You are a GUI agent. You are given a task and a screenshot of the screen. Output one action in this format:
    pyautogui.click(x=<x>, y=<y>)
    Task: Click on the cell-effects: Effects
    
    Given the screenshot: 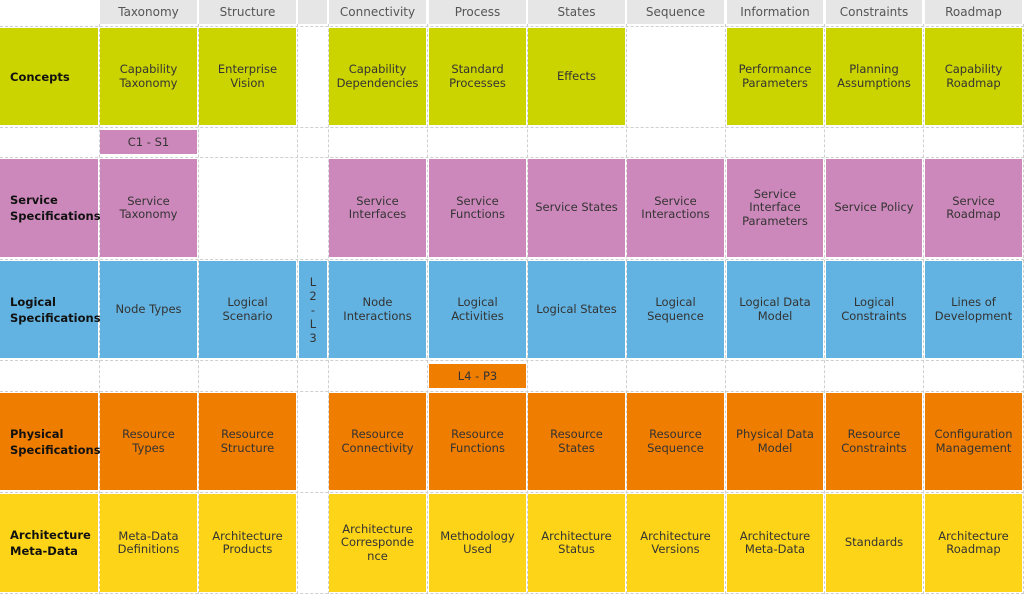 What is the action you would take?
    pyautogui.click(x=576, y=76)
    